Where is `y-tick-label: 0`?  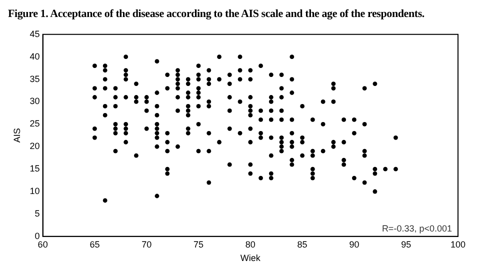
y-tick-label: 0 is located at coordinates (37, 235).